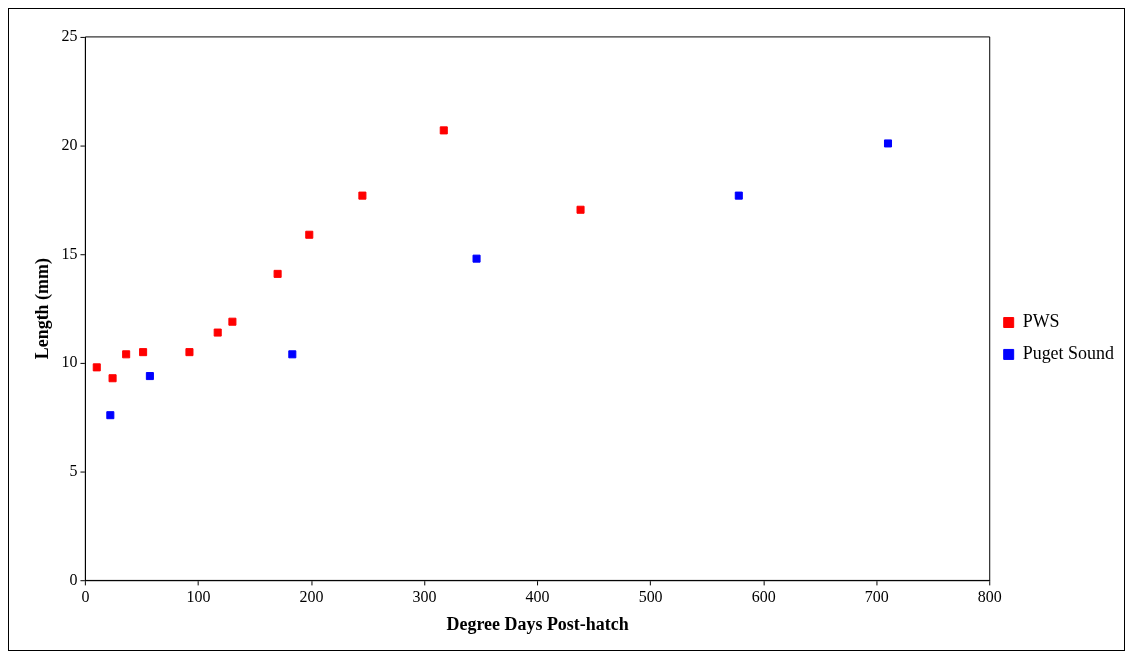 Image resolution: width=1133 pixels, height=659 pixels. What do you see at coordinates (1041, 321) in the screenshot?
I see `legend-label: PWS` at bounding box center [1041, 321].